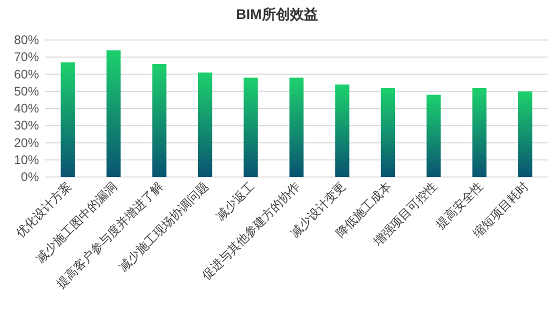 Image resolution: width=554 pixels, height=326 pixels. What do you see at coordinates (26, 57) in the screenshot?
I see `y-tick-label: 70%` at bounding box center [26, 57].